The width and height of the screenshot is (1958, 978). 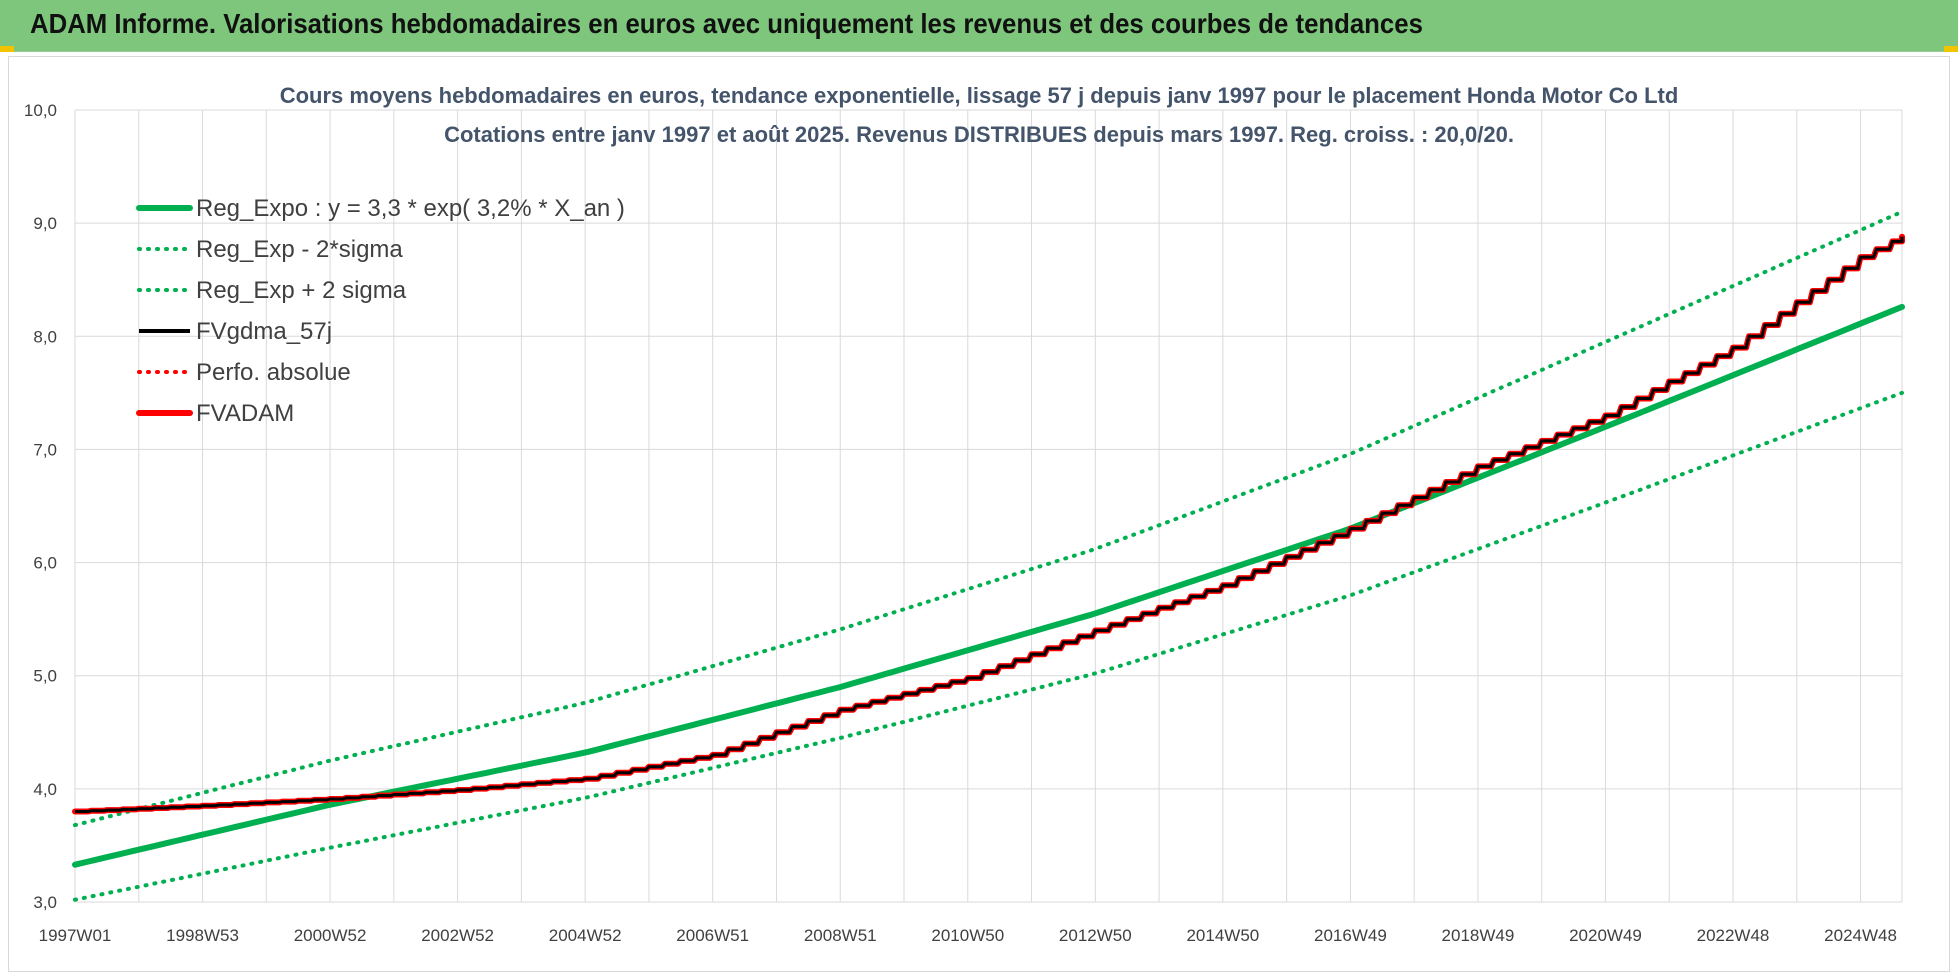 I want to click on x-tick-label: 2004W52, so click(x=585, y=935).